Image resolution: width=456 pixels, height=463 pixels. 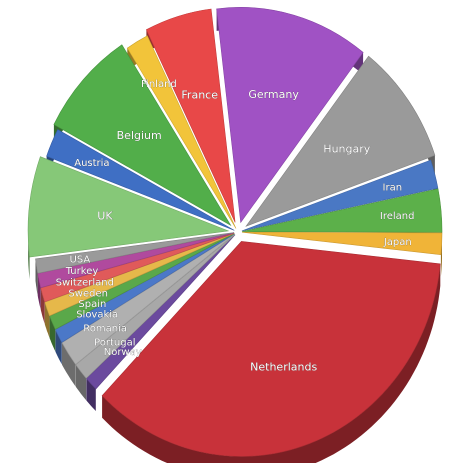 What do you see at coordinates (85, 282) in the screenshot?
I see `pie-label-switzerland: Switzerland` at bounding box center [85, 282].